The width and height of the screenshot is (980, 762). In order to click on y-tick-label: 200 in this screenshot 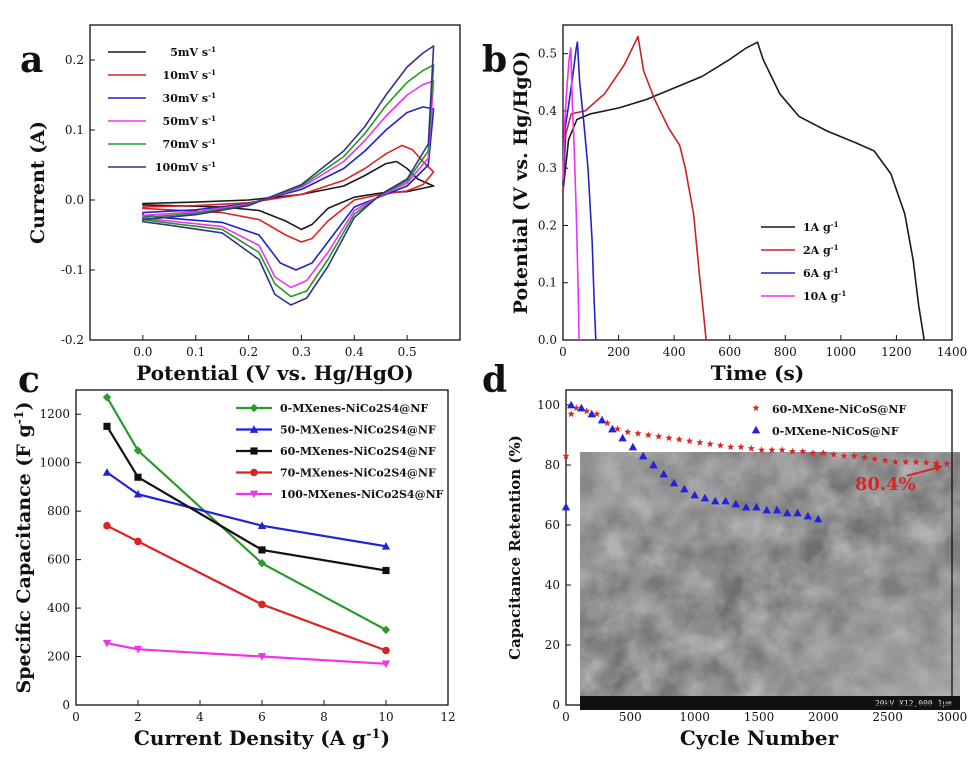, I will do `click(58, 657)`.